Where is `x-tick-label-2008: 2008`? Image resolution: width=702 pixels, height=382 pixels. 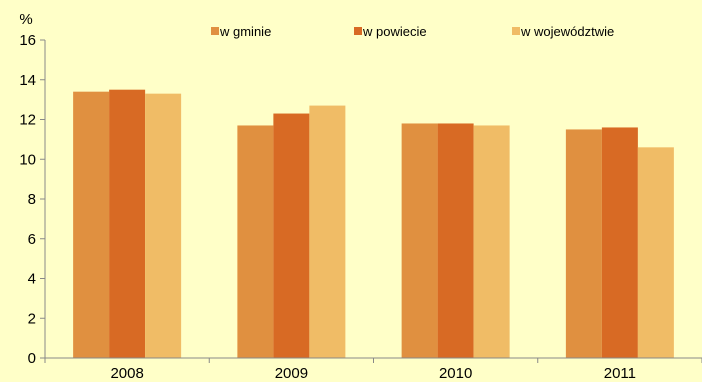 x-tick-label-2008: 2008 is located at coordinates (126, 373).